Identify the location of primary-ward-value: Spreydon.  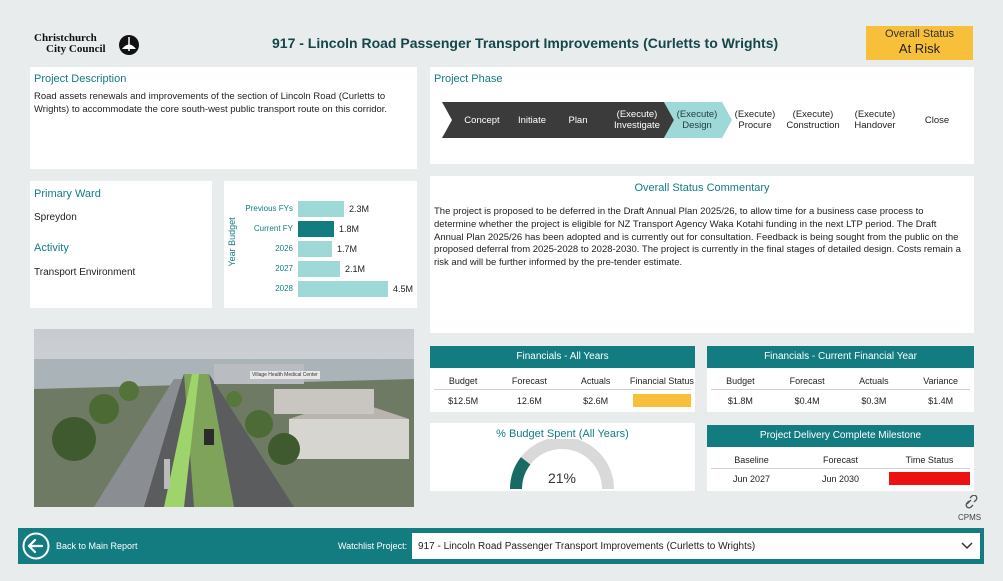
(55, 217).